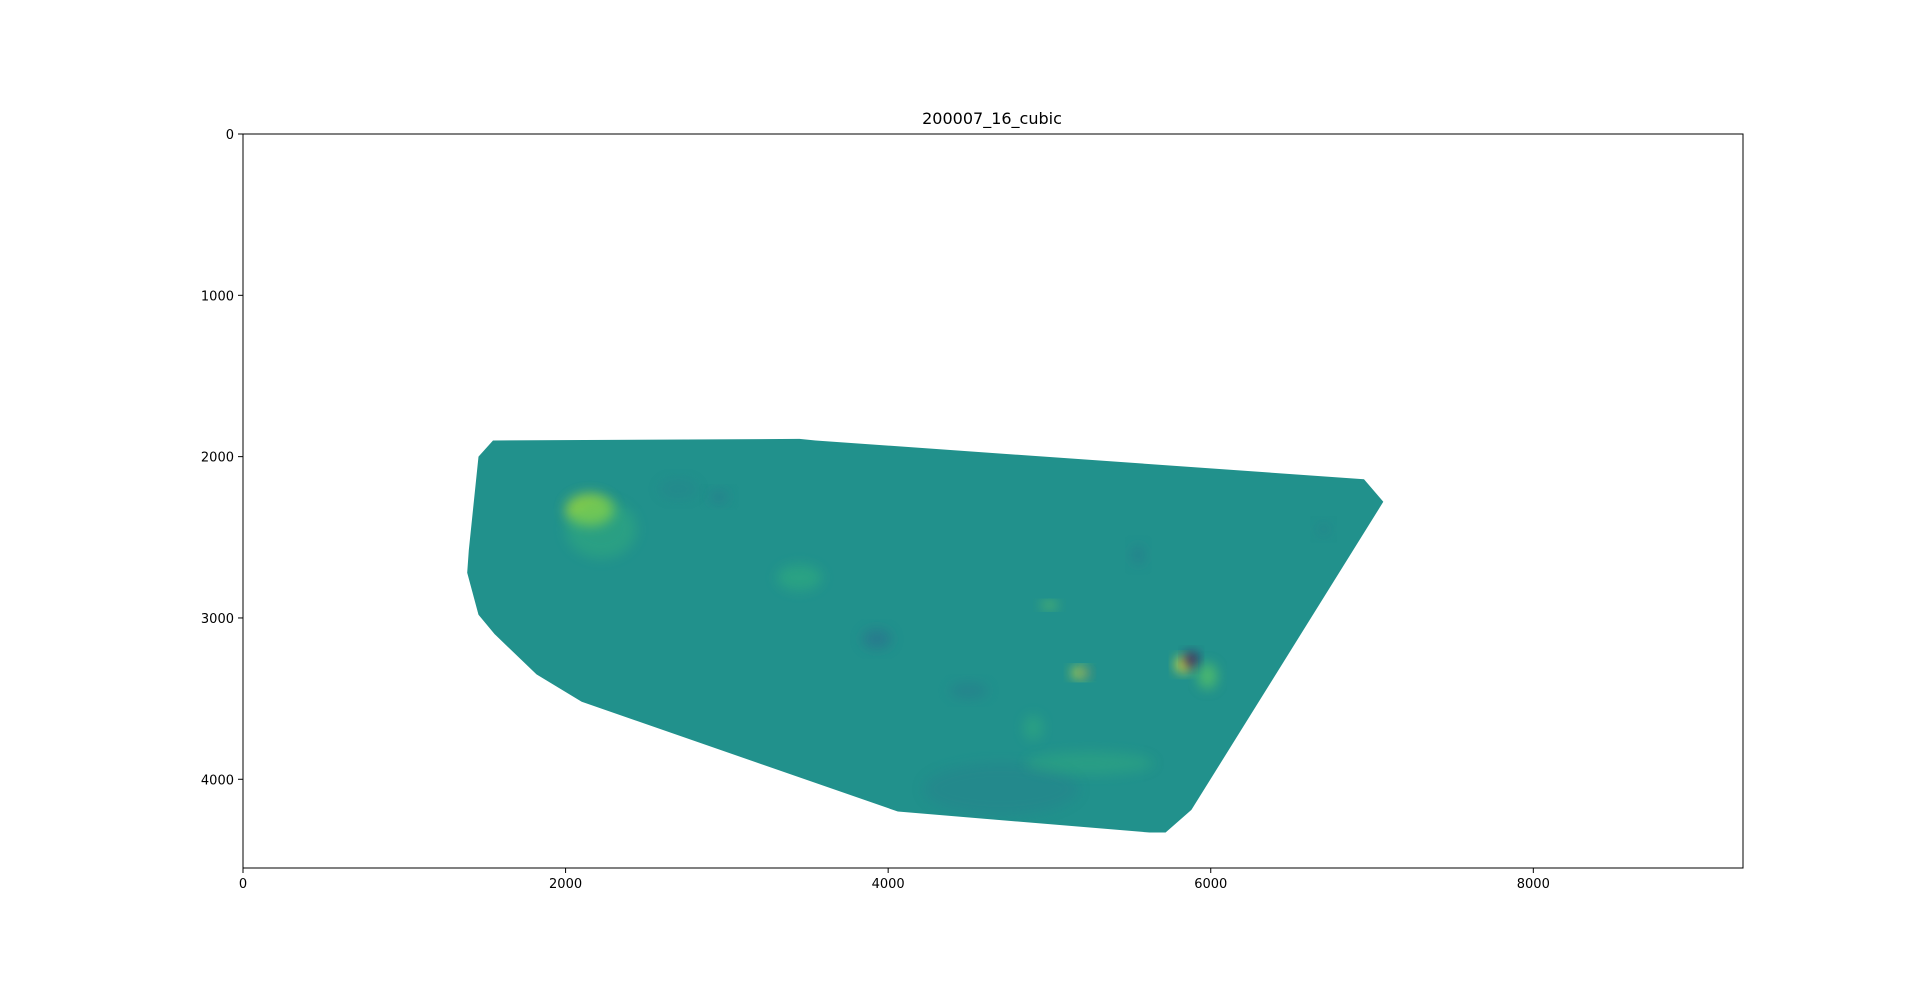 Image resolution: width=1920 pixels, height=983 pixels. Describe the element at coordinates (992, 119) in the screenshot. I see `chart-title: 200007_16_cubic` at that location.